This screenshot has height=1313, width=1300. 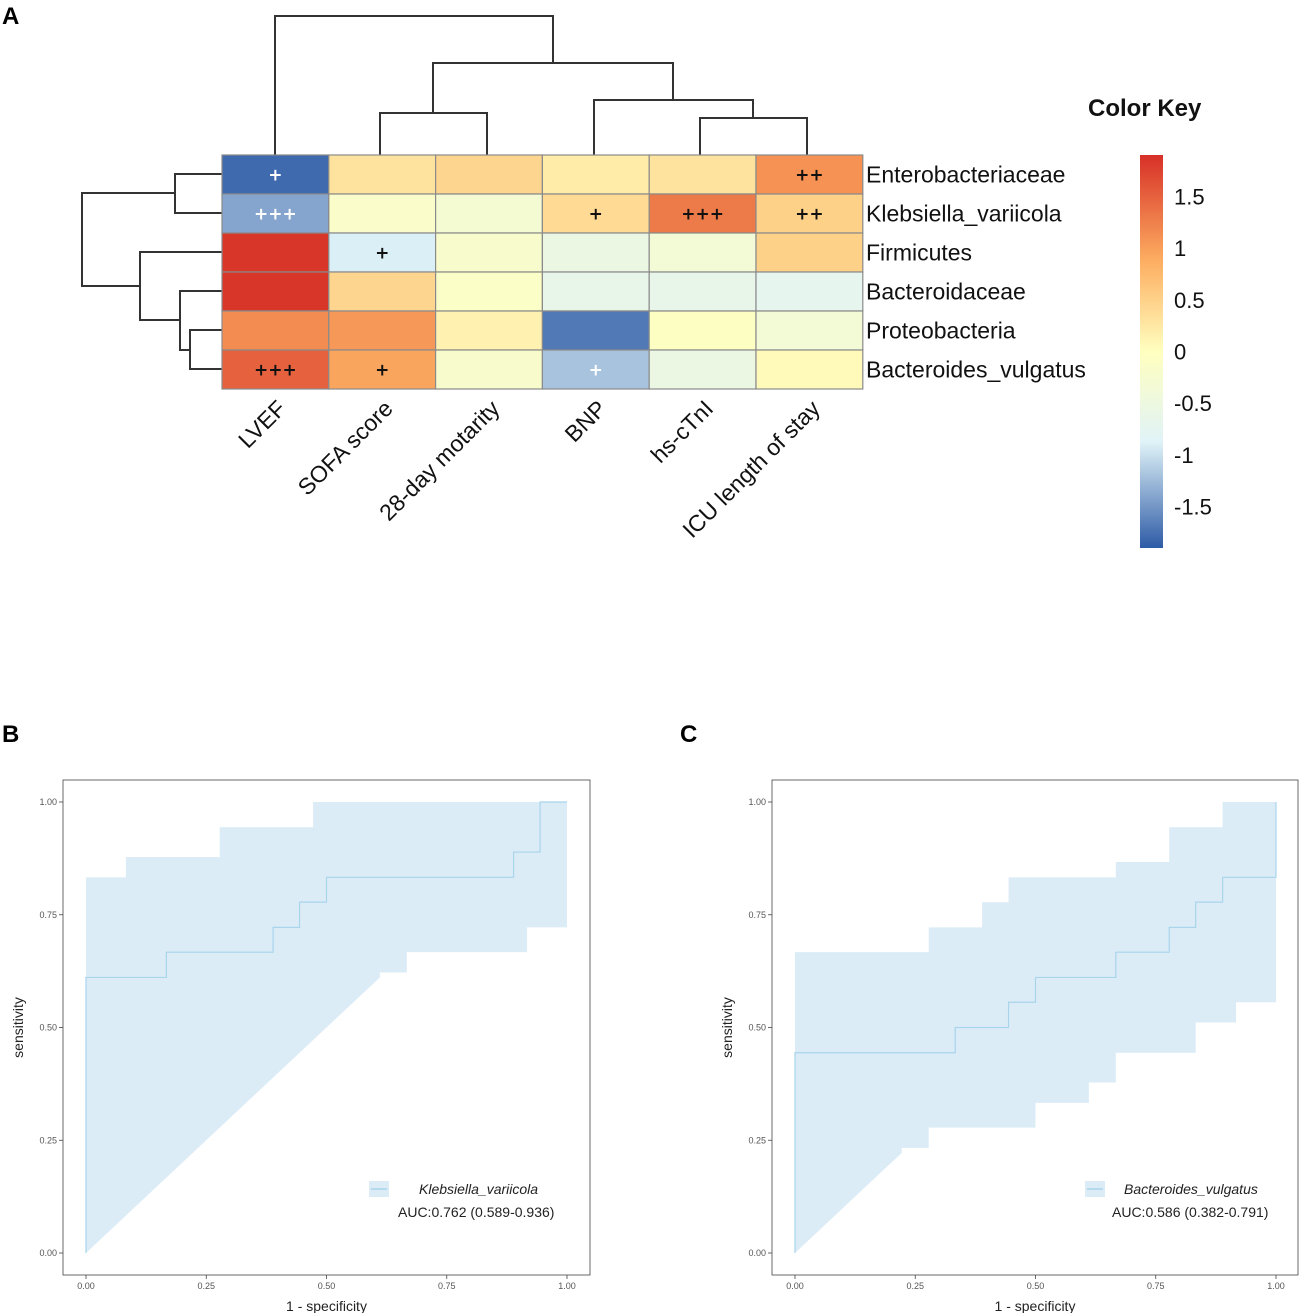 What do you see at coordinates (1191, 1189) in the screenshot?
I see `legend-series-name: Bacteroides_vulgatus` at bounding box center [1191, 1189].